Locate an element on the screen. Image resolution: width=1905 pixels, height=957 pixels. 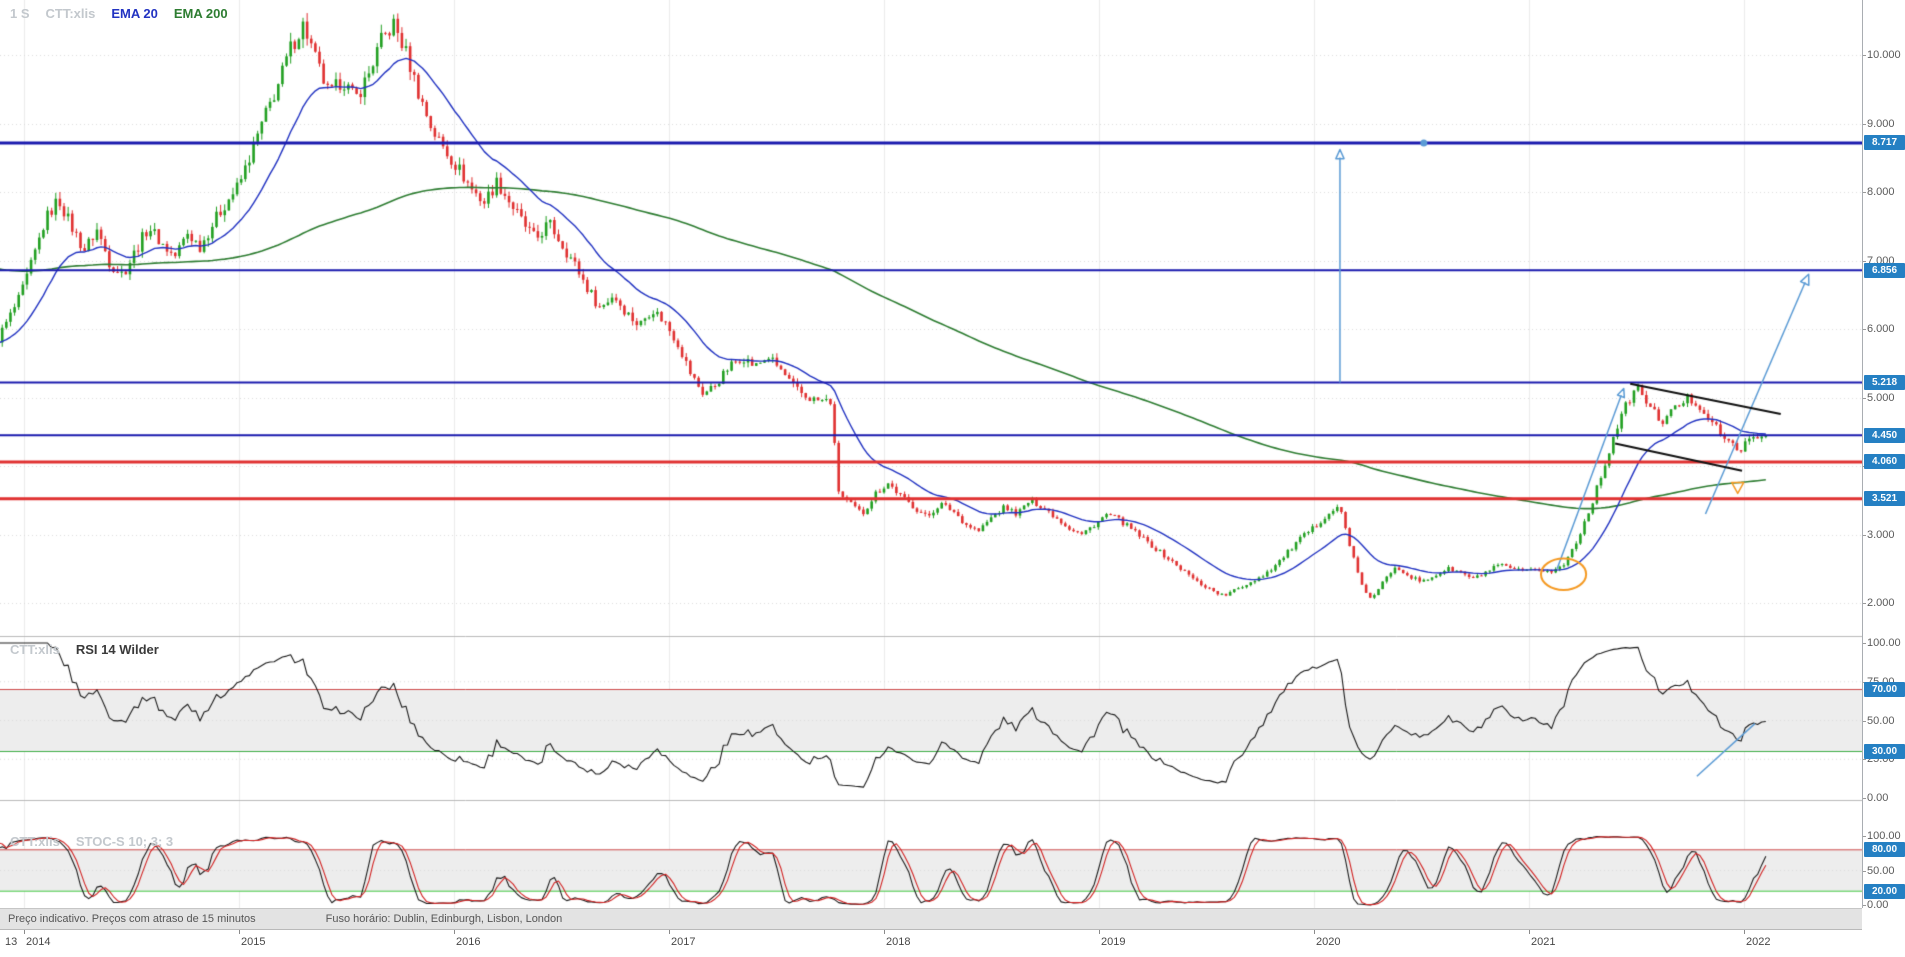
stoch-tick-label: 50.00 is located at coordinates (1881, 871).